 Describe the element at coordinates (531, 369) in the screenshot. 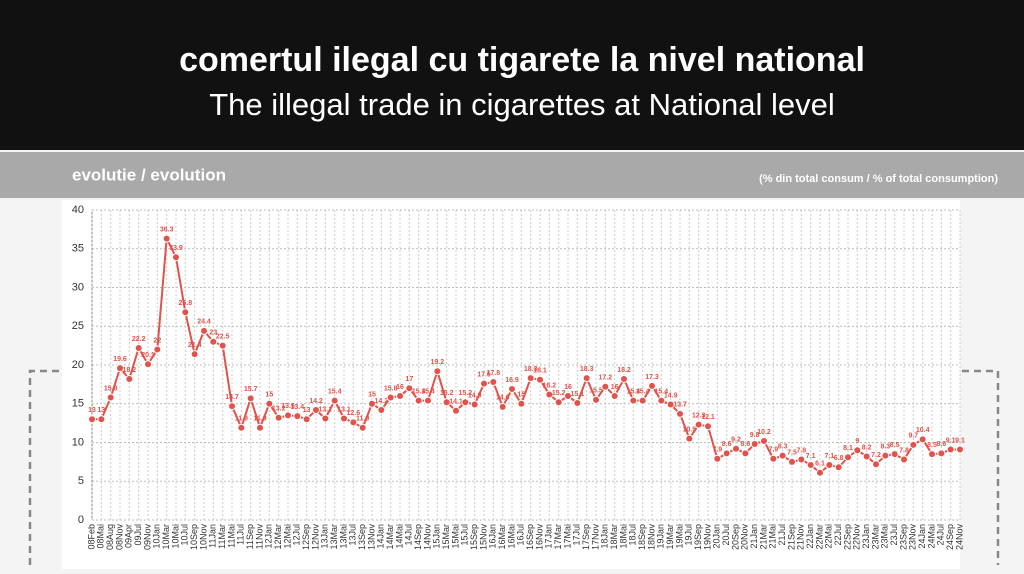

I see `data-label: 18.3` at that location.